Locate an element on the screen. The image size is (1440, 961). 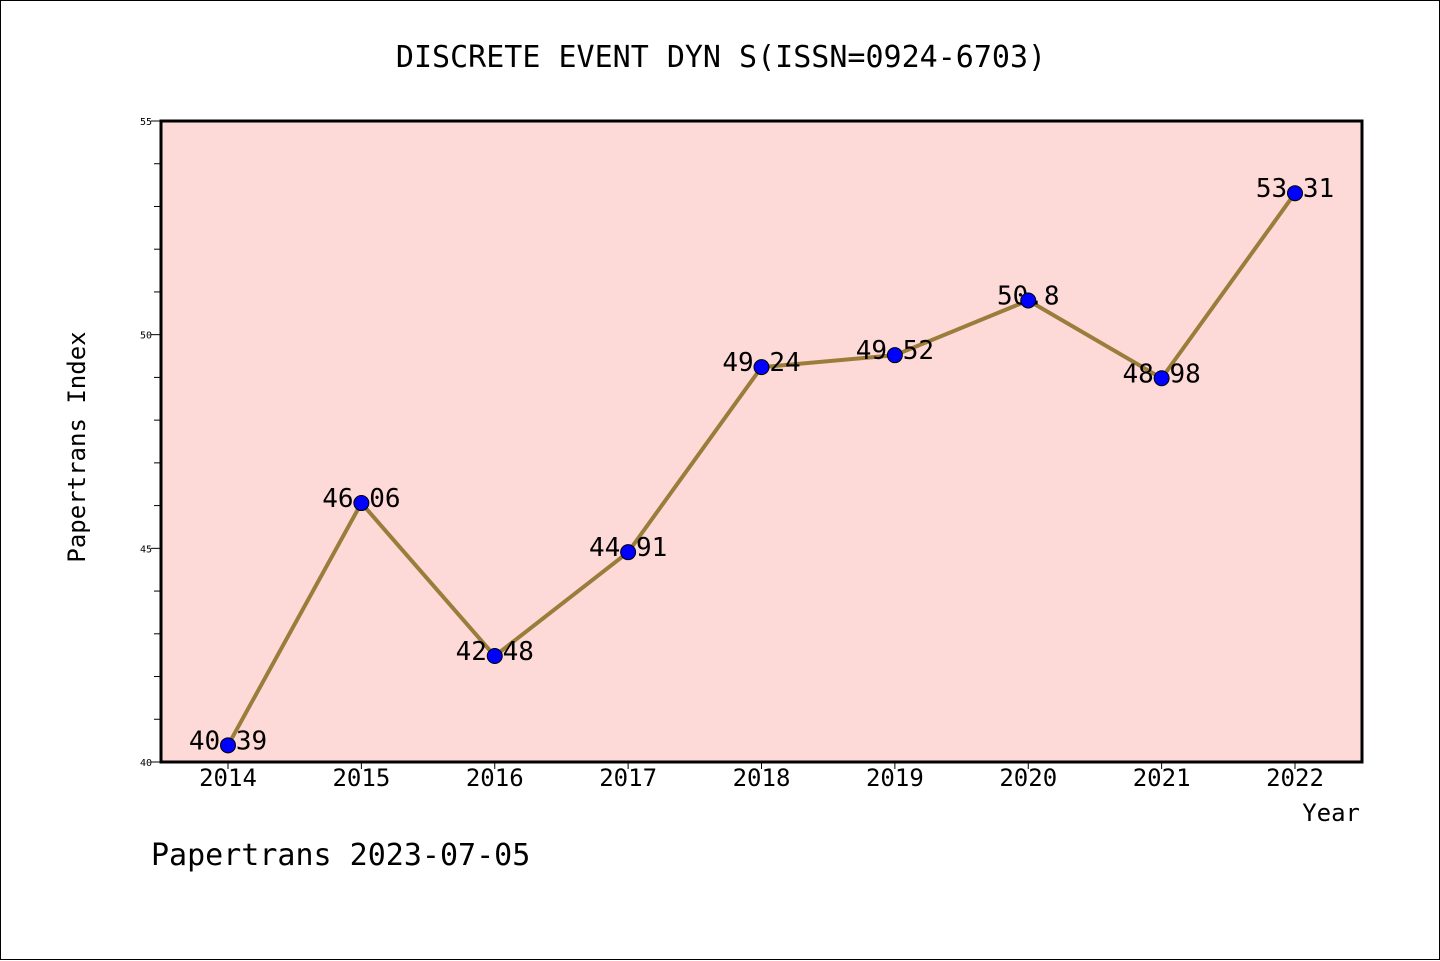
x-tick-label: 2016 is located at coordinates (495, 778).